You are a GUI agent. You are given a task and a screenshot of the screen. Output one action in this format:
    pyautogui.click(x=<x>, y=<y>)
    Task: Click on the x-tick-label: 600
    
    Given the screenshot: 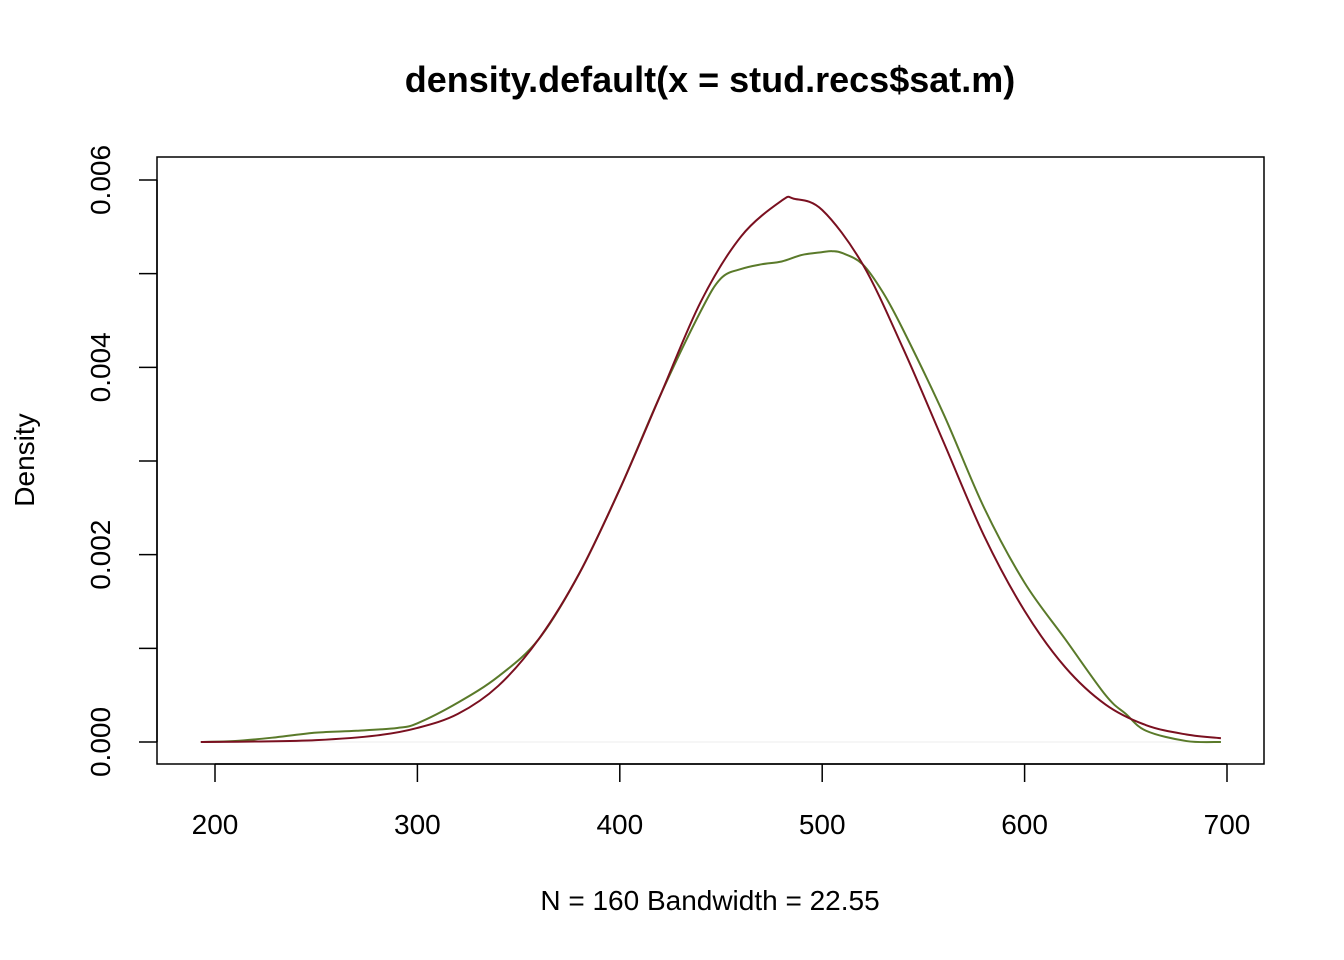 What is the action you would take?
    pyautogui.click(x=1024, y=824)
    